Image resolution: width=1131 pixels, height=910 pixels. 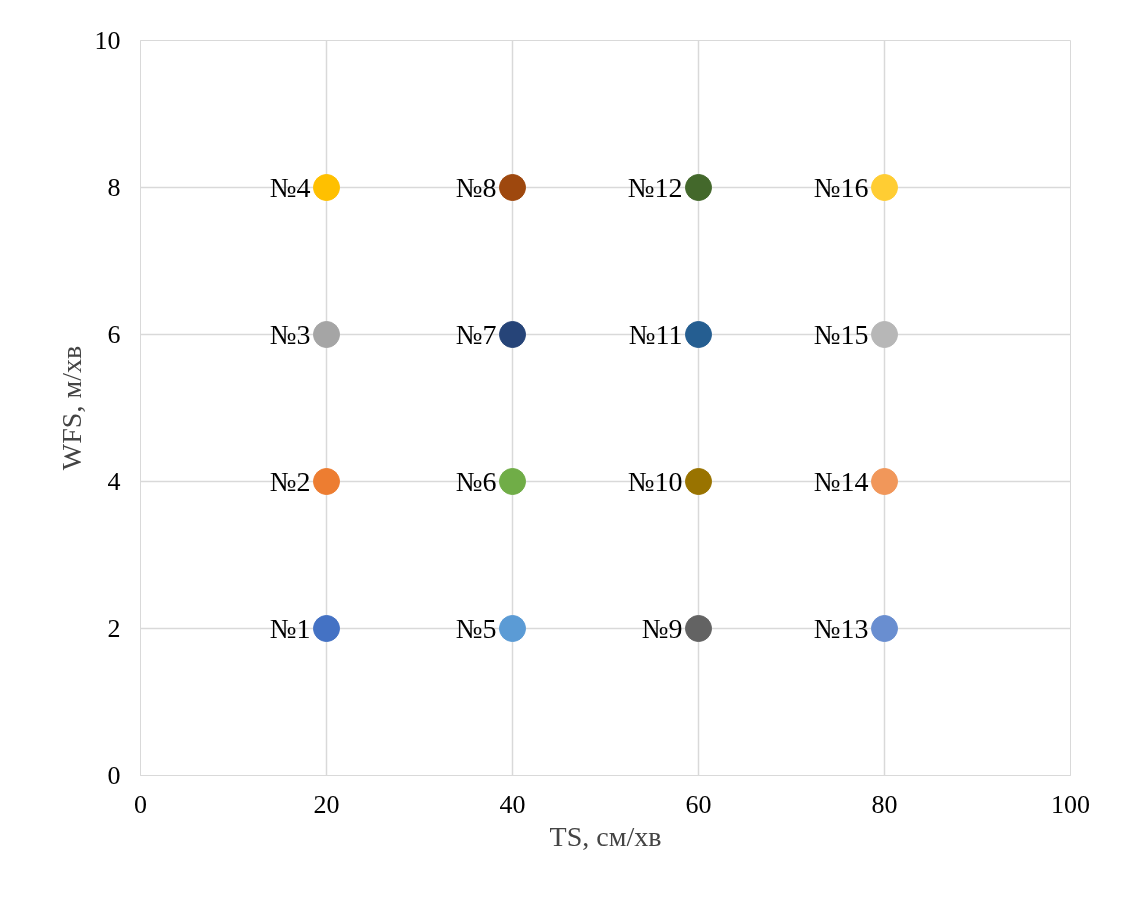 I want to click on x-tick-label: 20, so click(x=326, y=804).